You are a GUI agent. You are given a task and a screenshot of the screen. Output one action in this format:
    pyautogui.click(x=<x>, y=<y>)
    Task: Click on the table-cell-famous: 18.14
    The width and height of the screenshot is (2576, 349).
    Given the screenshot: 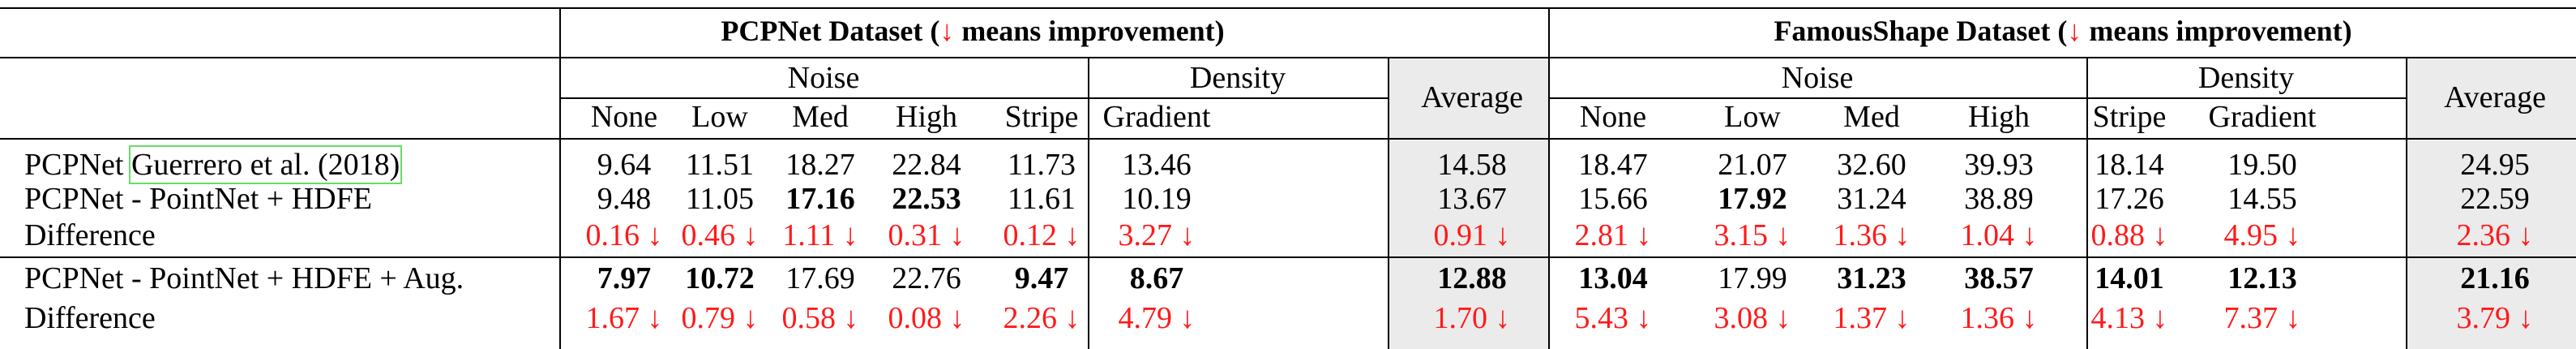 What is the action you would take?
    pyautogui.click(x=2129, y=165)
    